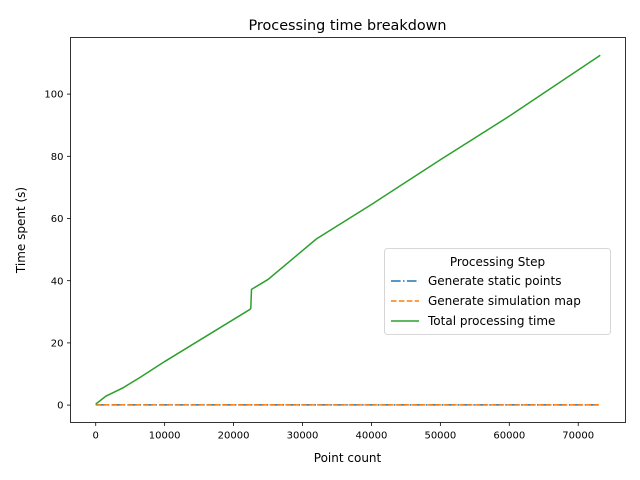  Describe the element at coordinates (303, 436) in the screenshot. I see `x-tick-label: 30000` at that location.